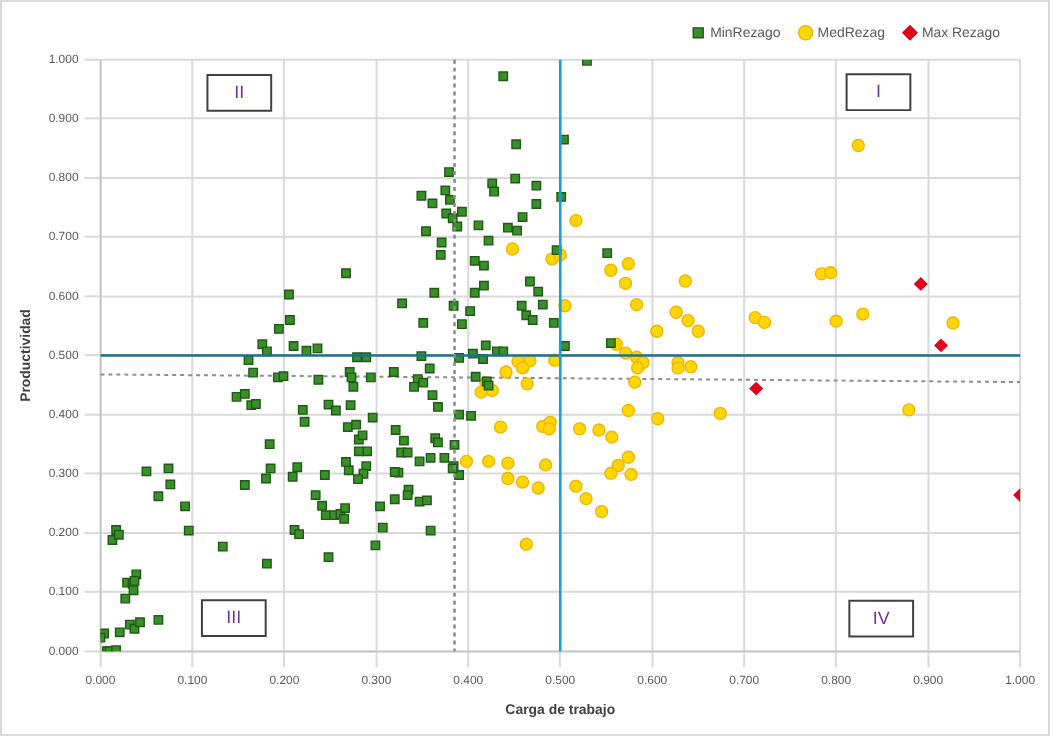 Image resolution: width=1054 pixels, height=740 pixels. Describe the element at coordinates (234, 617) in the screenshot. I see `annotation: III` at that location.